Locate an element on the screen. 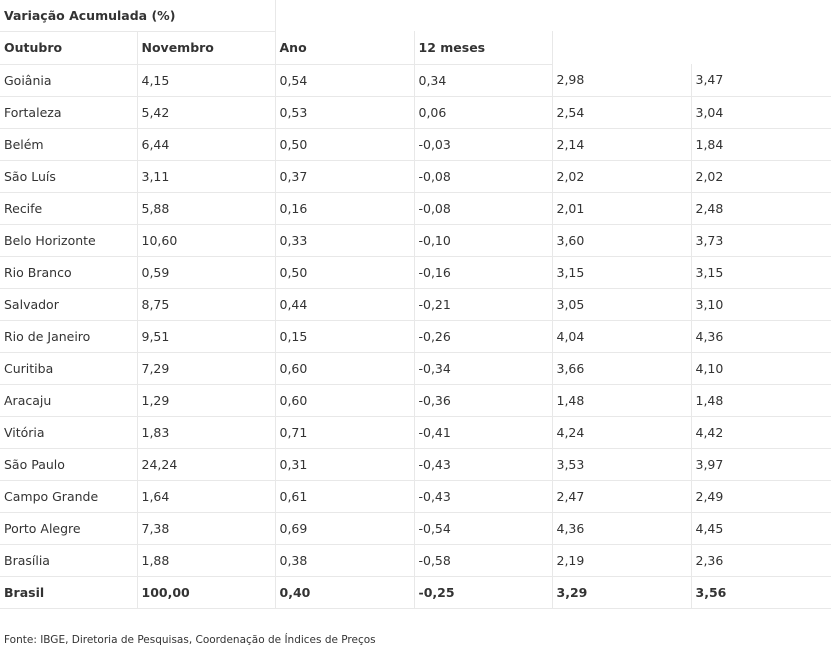 This screenshot has width=833, height=652. table-cell: 0,16 is located at coordinates (345, 208).